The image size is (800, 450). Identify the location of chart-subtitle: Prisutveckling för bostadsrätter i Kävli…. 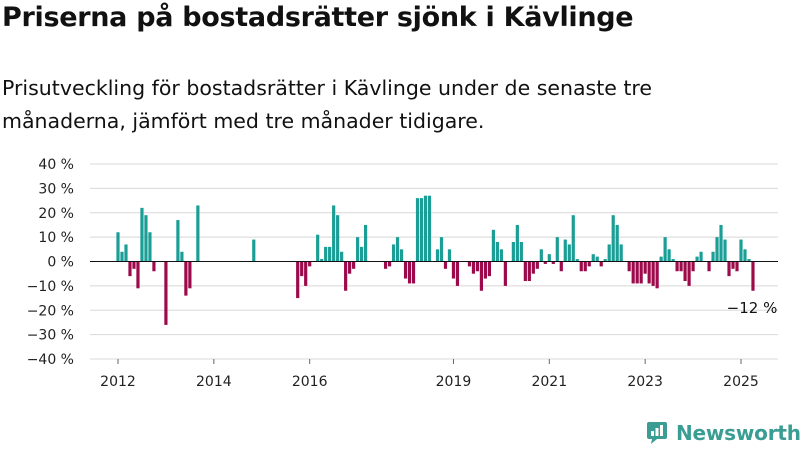
(327, 104).